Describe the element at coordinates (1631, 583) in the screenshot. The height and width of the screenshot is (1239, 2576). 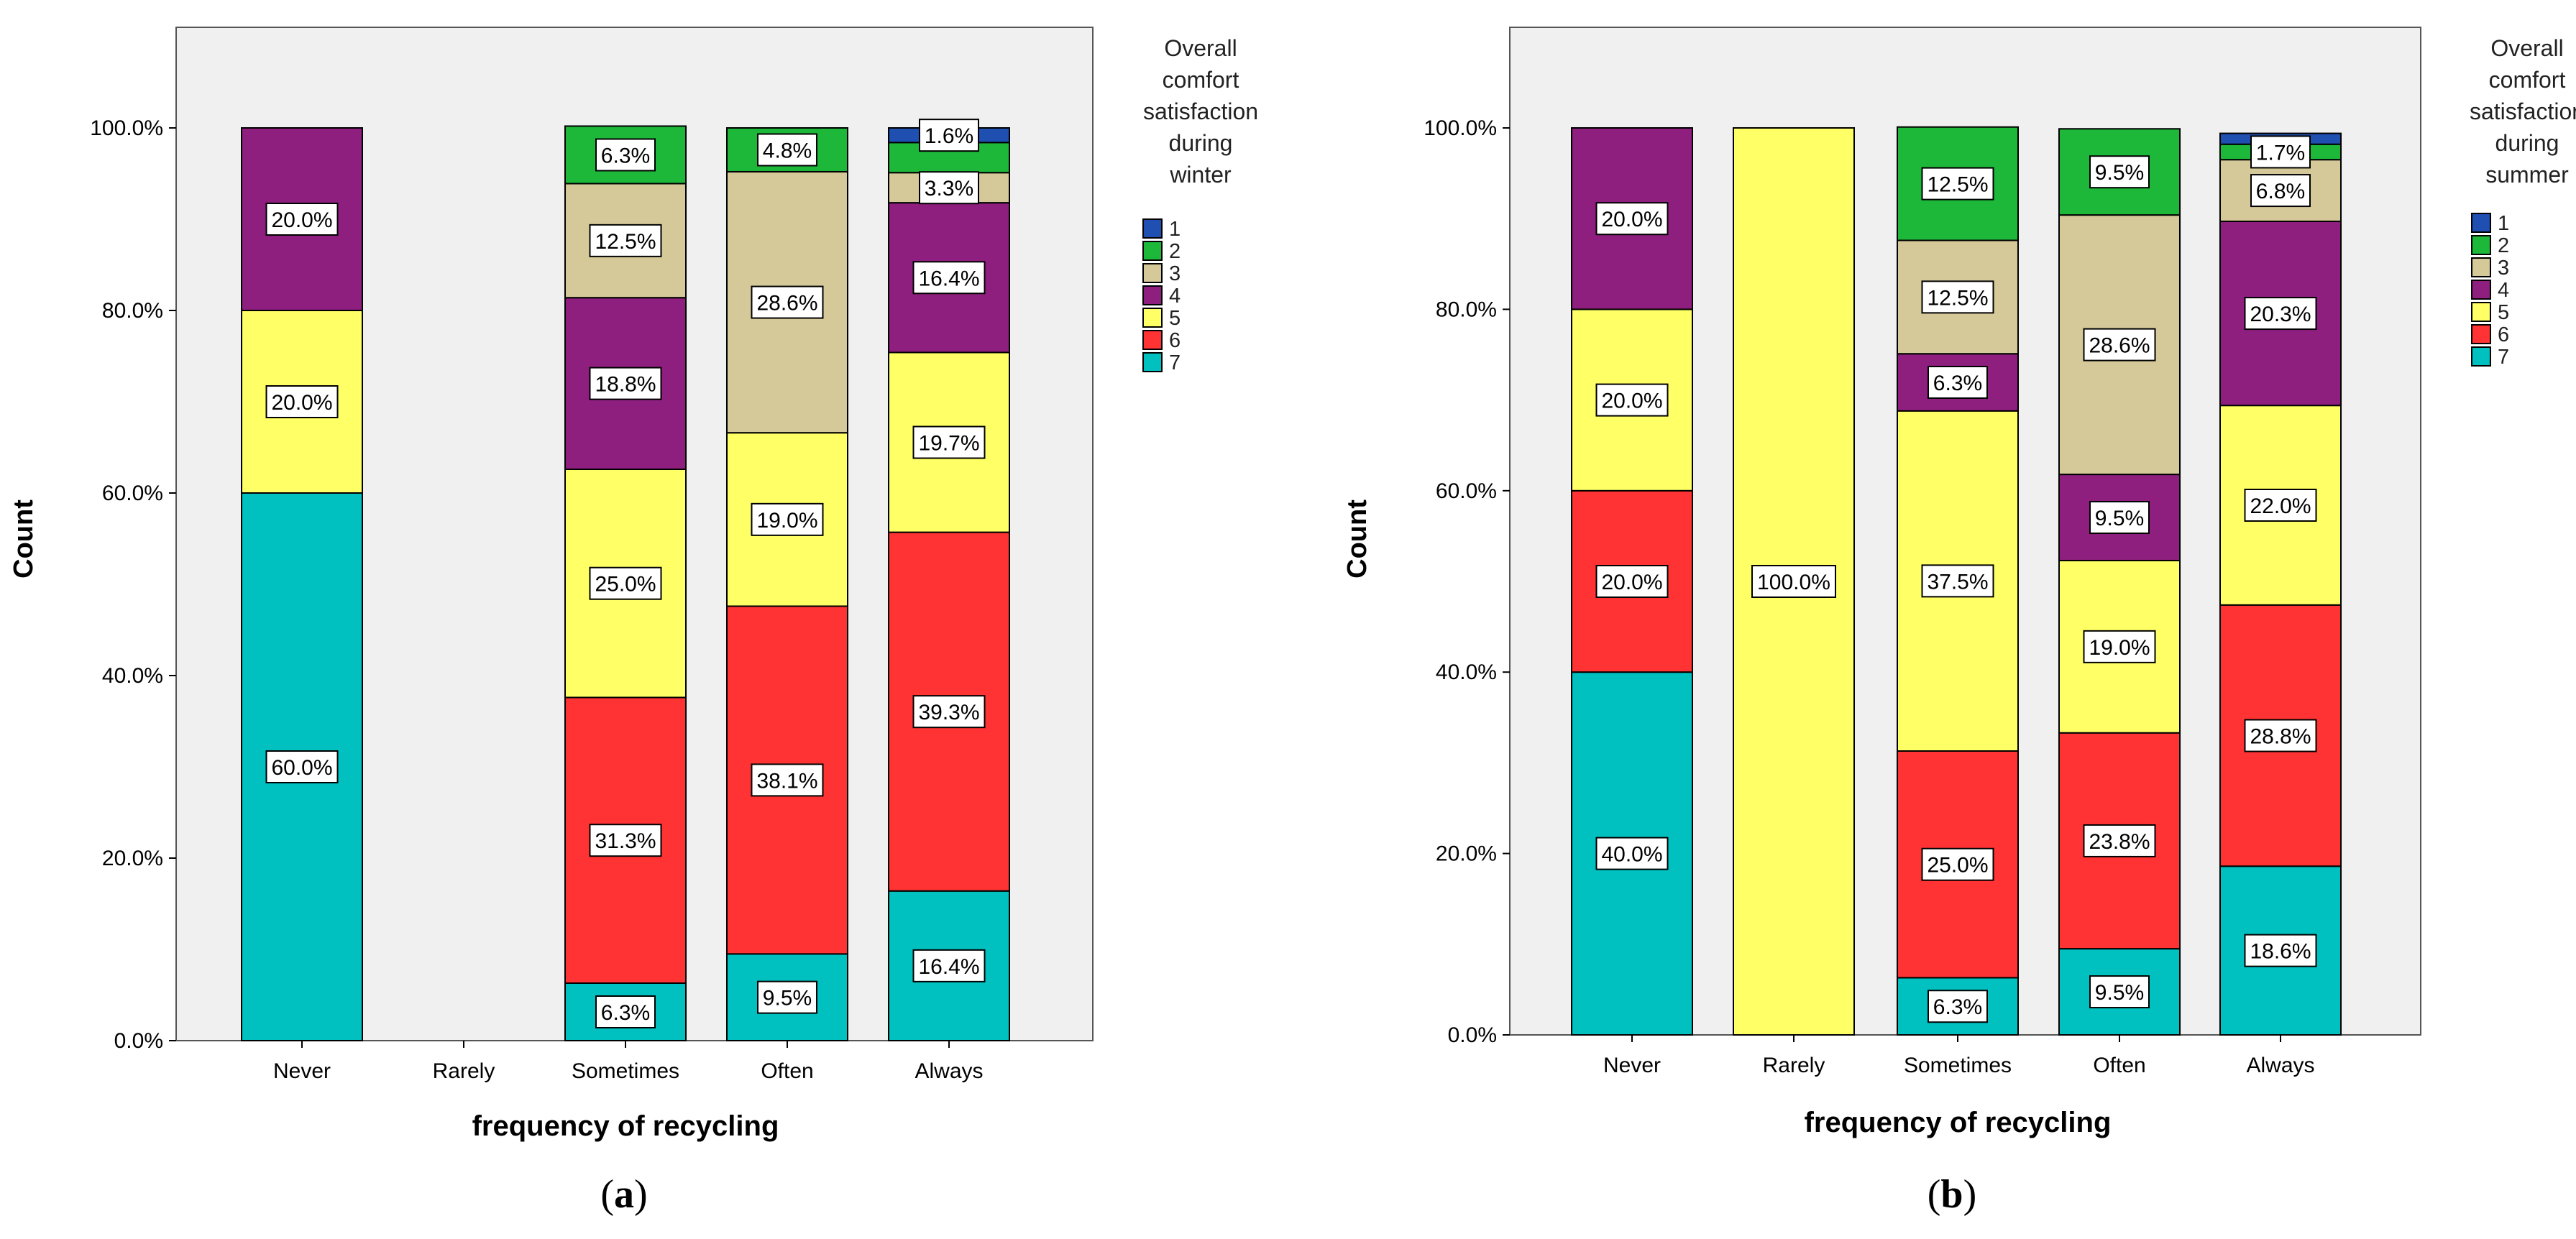
I see `bar-data-label-text: 20.0%` at that location.